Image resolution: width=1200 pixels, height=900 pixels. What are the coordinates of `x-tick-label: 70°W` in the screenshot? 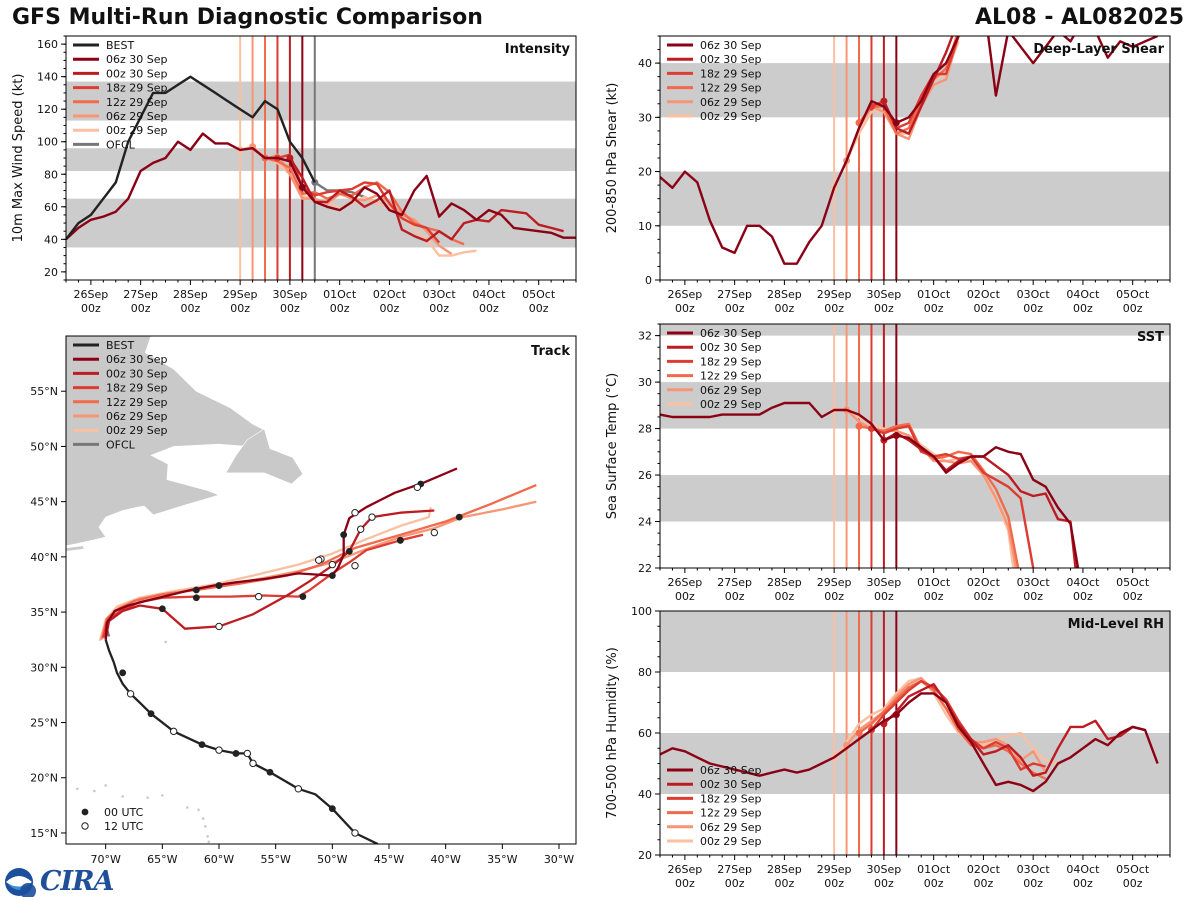 It's located at (105, 859).